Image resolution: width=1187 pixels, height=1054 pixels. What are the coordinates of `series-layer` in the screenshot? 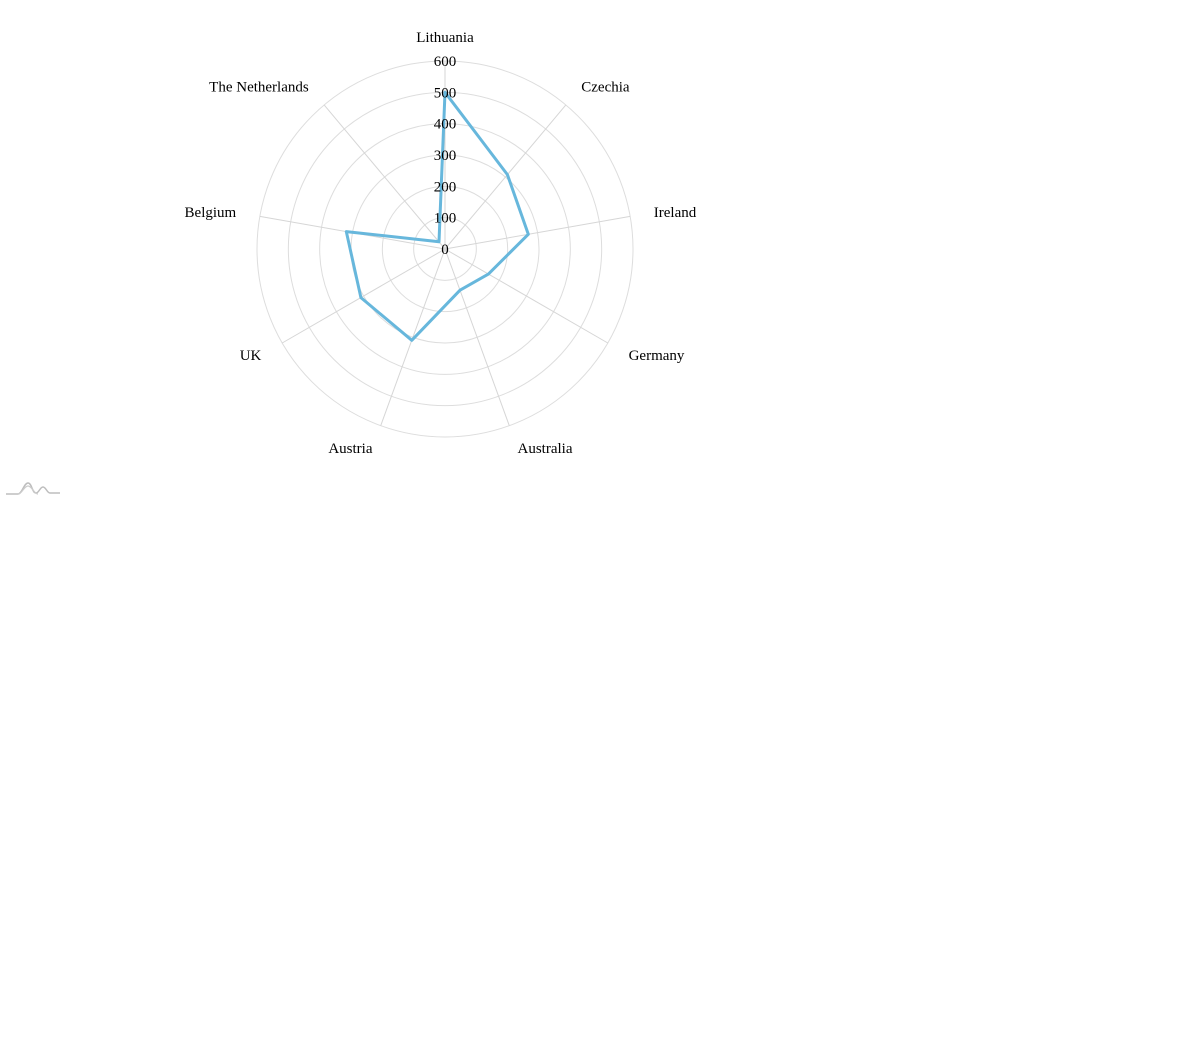 It's located at (437, 216).